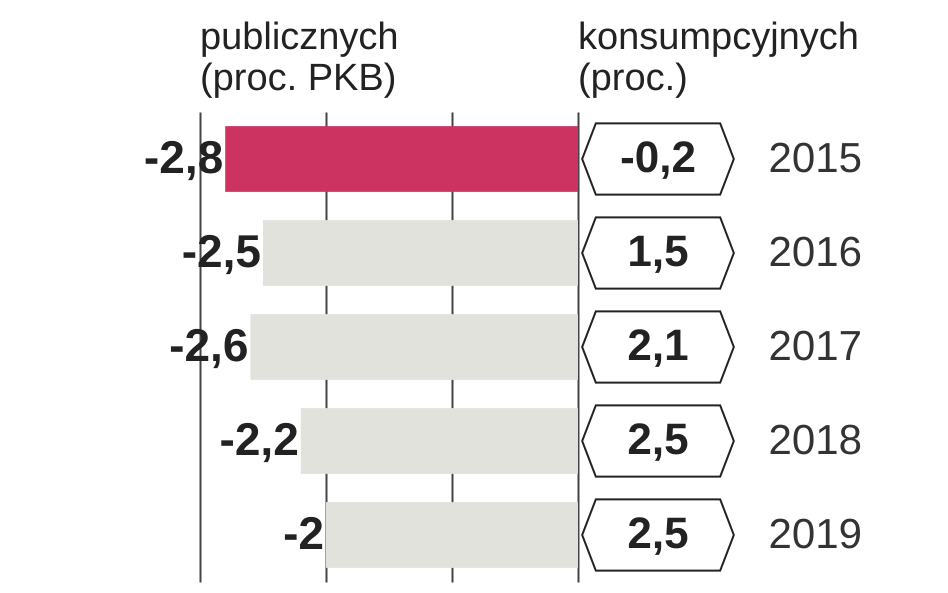  What do you see at coordinates (658, 345) in the screenshot?
I see `data-label: 2,1` at bounding box center [658, 345].